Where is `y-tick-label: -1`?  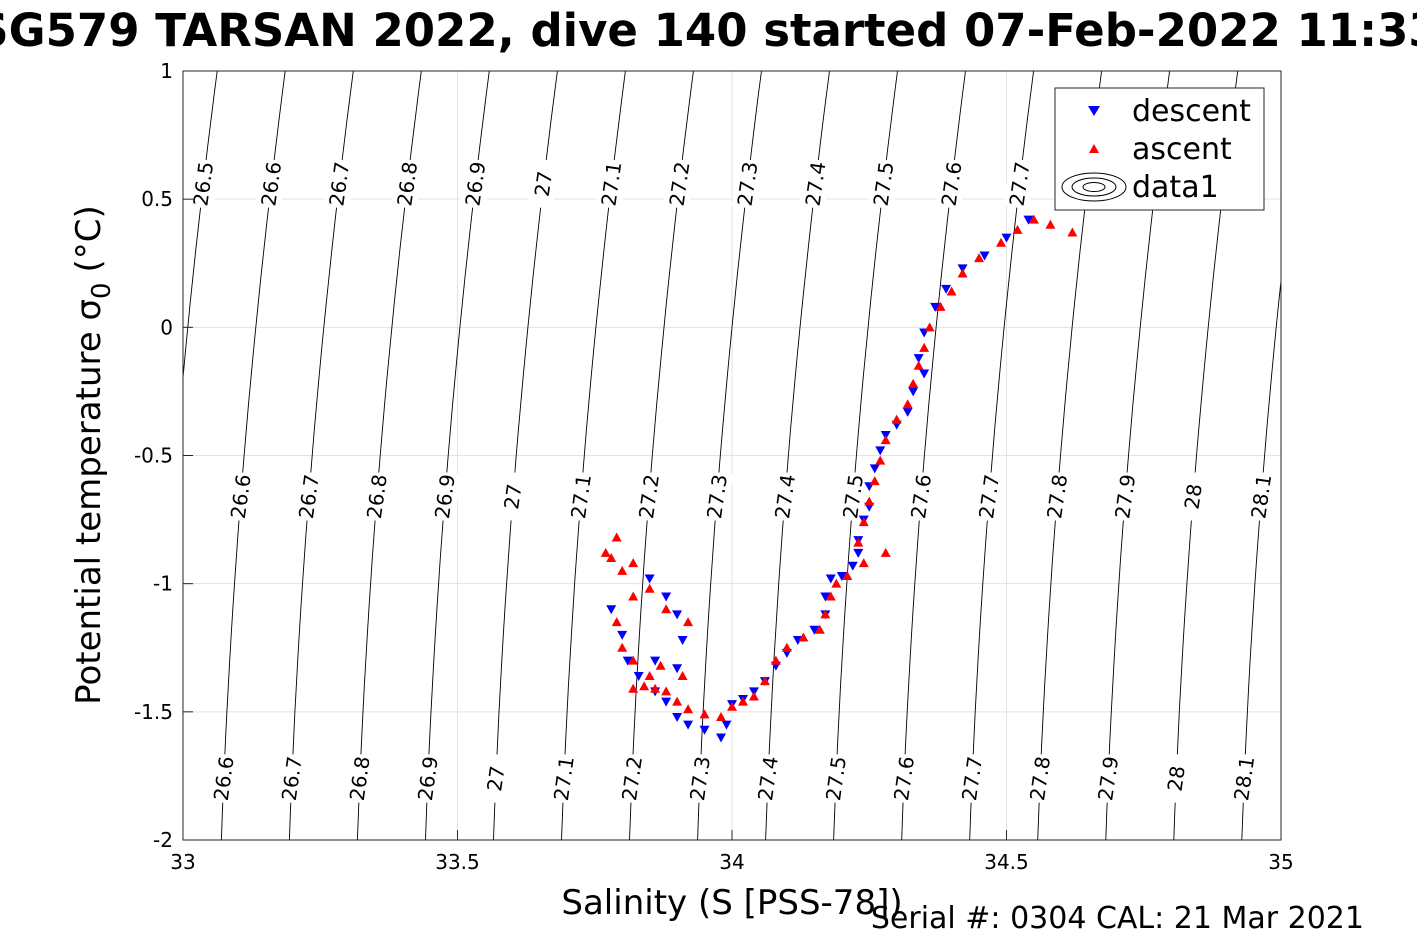
y-tick-label: -1 is located at coordinates (163, 584).